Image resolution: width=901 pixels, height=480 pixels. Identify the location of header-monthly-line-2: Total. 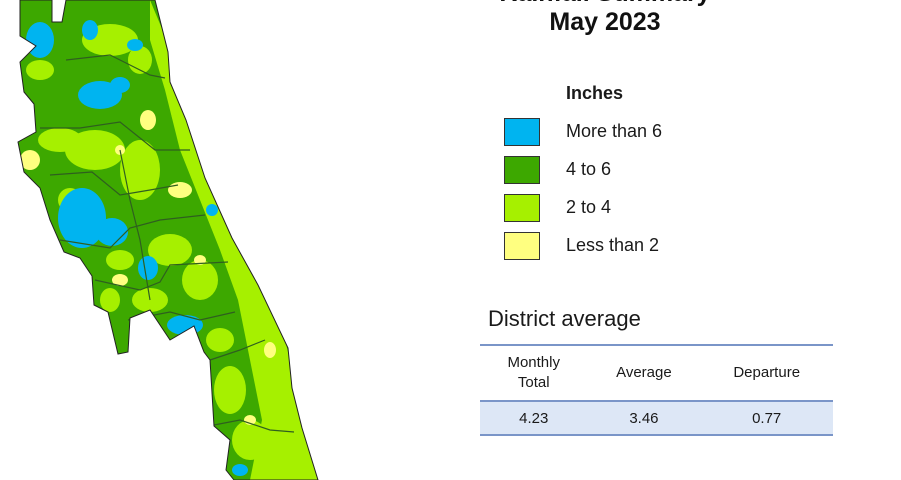
(533, 382).